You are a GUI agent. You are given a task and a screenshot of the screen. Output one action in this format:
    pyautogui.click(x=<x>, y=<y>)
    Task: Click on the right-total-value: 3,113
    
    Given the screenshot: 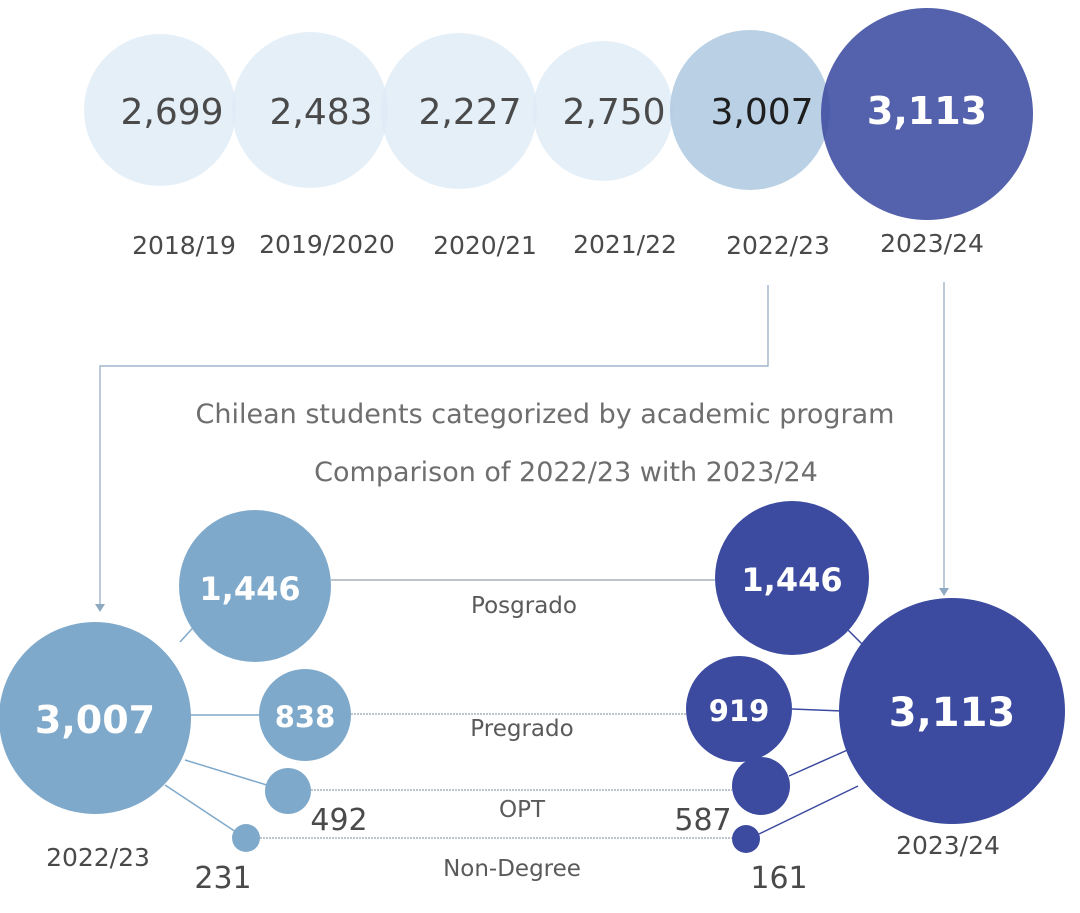 What is the action you would take?
    pyautogui.click(x=952, y=713)
    